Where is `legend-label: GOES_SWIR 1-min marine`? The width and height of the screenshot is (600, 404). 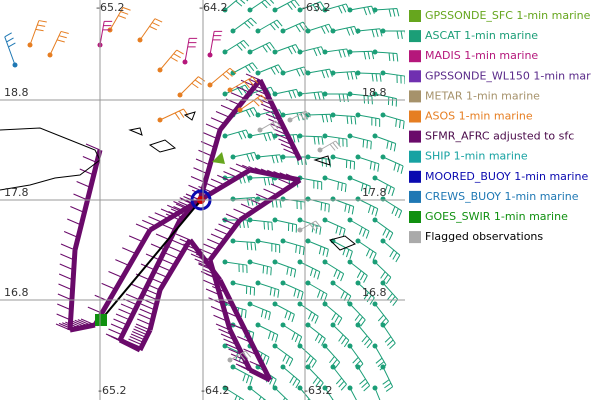 legend-label: GOES_SWIR 1-min marine is located at coordinates (496, 216).